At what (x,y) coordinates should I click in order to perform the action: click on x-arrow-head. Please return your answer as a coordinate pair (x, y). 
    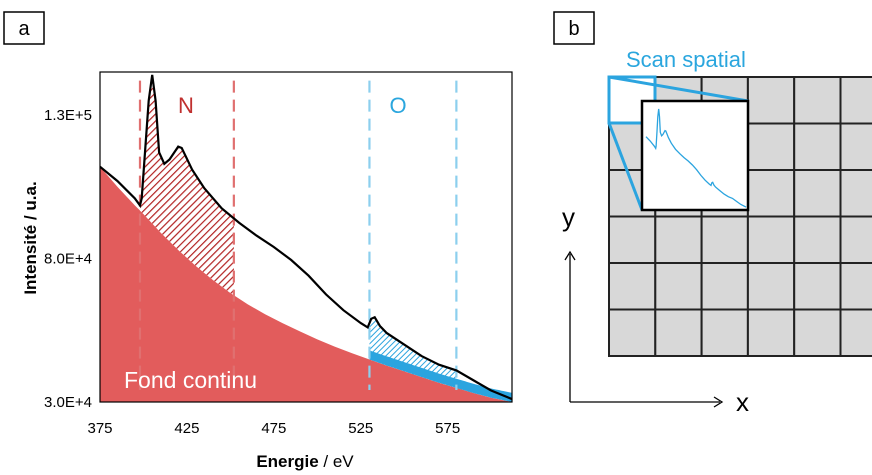
    Looking at the image, I should click on (718, 402).